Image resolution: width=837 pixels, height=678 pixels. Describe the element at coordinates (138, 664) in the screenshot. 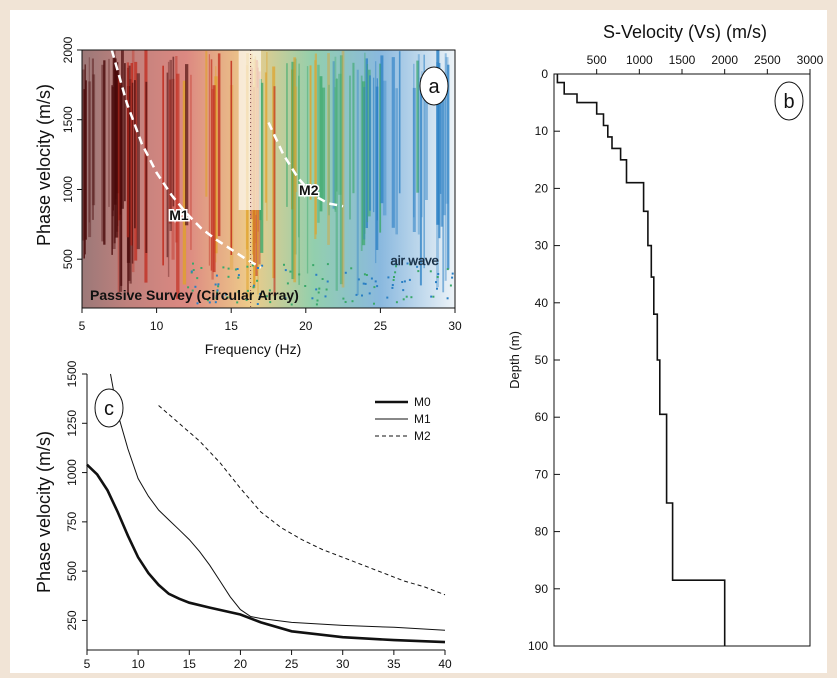

I see `panel-c-xtick-label: 10` at that location.